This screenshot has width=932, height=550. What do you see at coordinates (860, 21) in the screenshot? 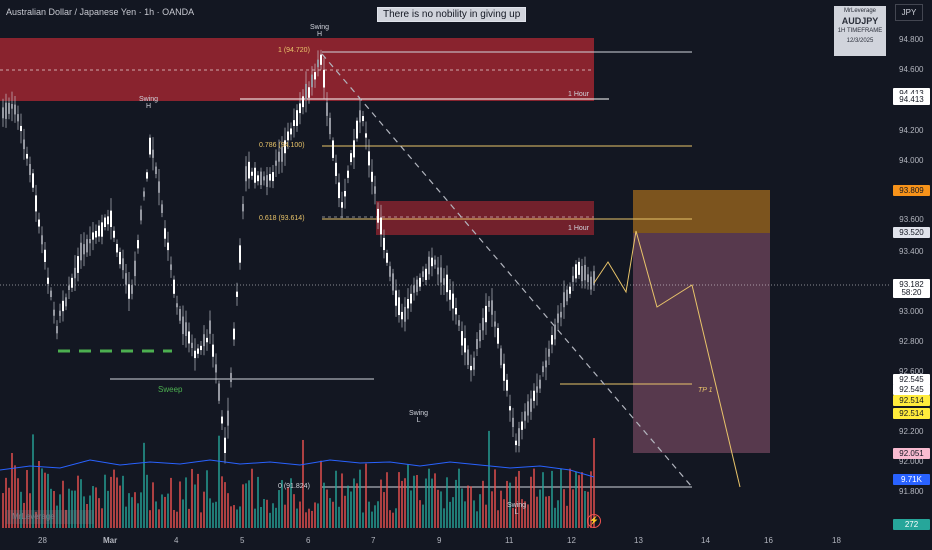
I see `info-symbol: AUDJPY` at bounding box center [860, 21].